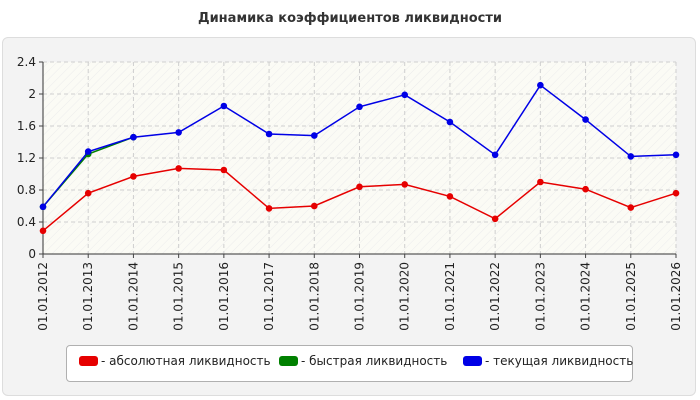 The width and height of the screenshot is (700, 400). Describe the element at coordinates (26, 158) in the screenshot. I see `y-tick-label: 1.2` at that location.